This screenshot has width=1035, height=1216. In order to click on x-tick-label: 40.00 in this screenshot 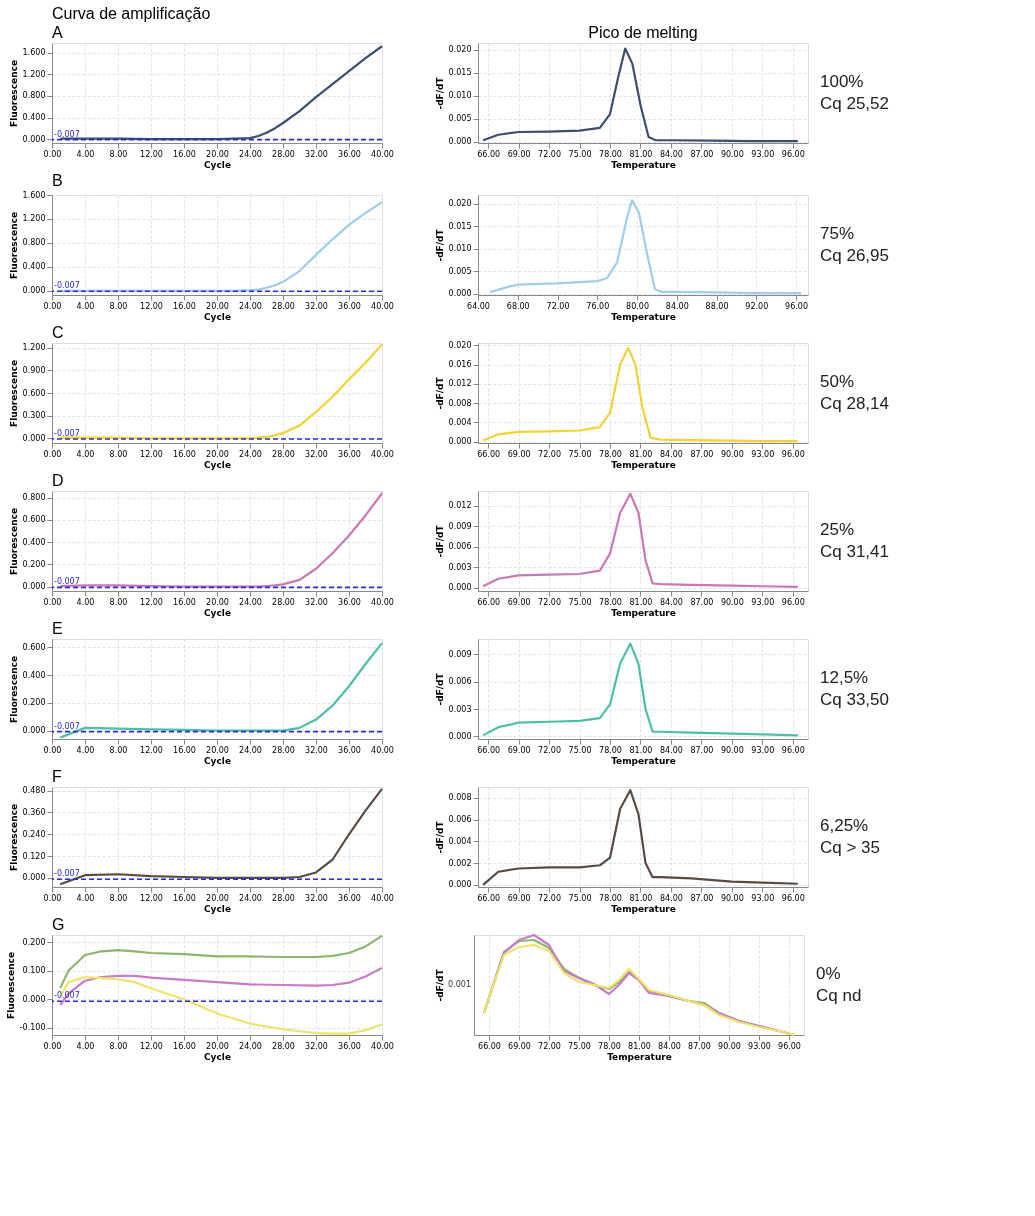, I will do `click(382, 154)`.